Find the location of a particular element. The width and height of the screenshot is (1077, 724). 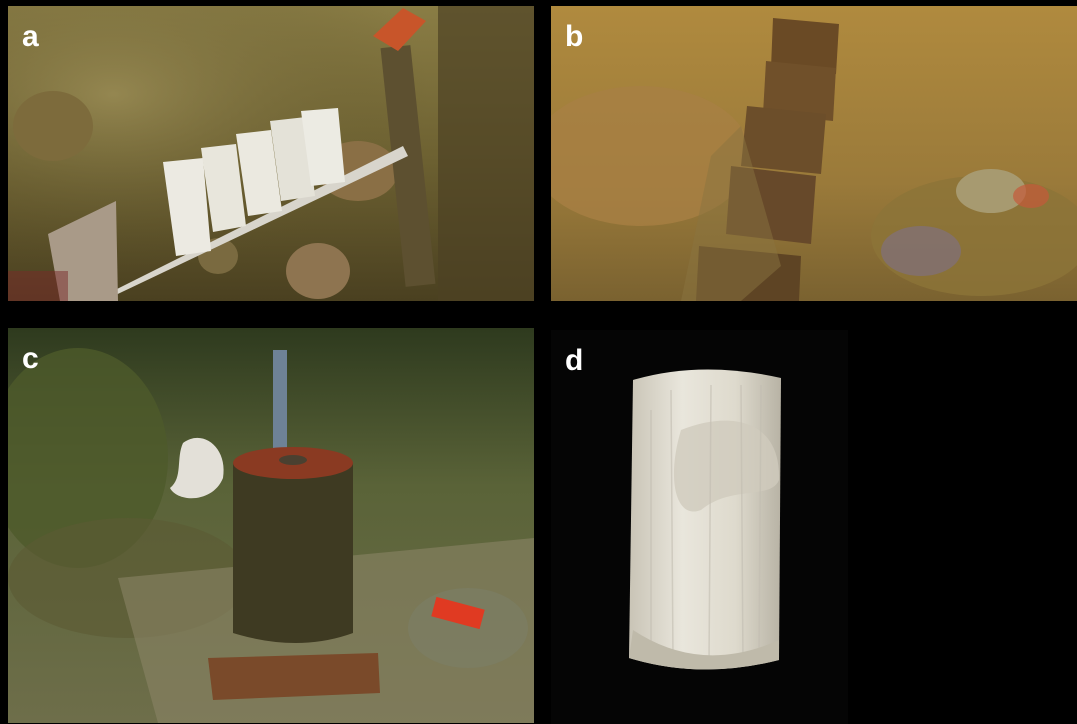

panel-label-a: a is located at coordinates (30, 36).